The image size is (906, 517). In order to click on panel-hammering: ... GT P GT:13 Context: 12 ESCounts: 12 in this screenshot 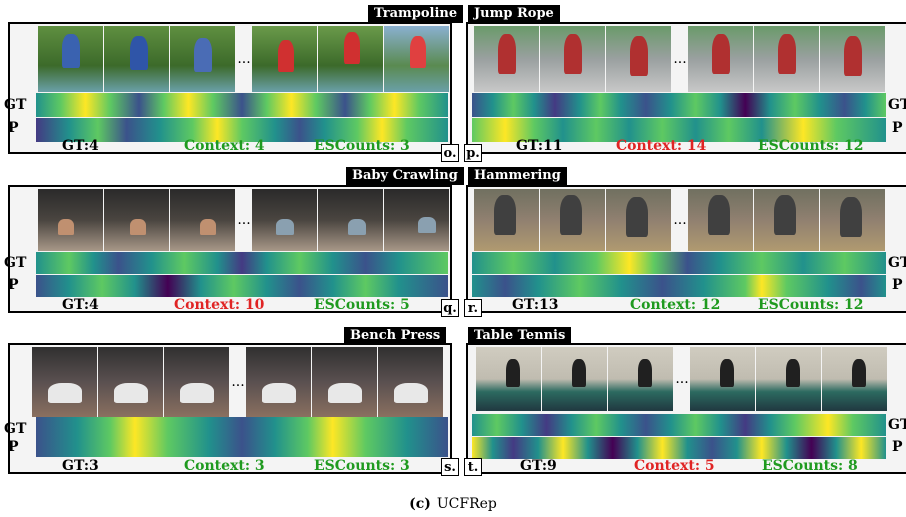, I will do `click(686, 249)`.